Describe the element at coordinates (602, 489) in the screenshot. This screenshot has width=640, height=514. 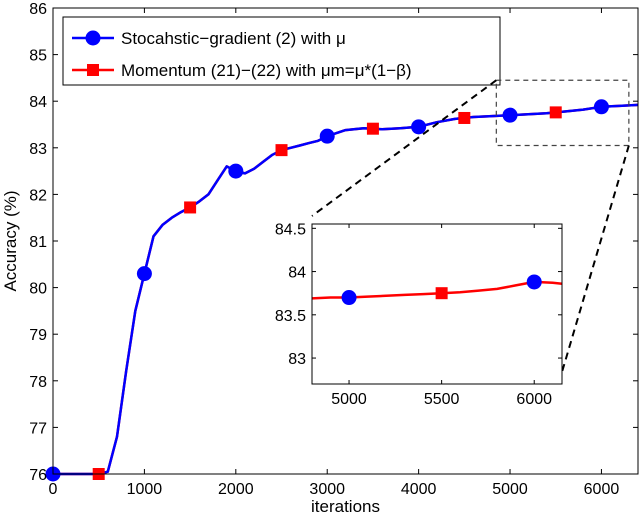
I see `x-tick-label: 6000` at that location.